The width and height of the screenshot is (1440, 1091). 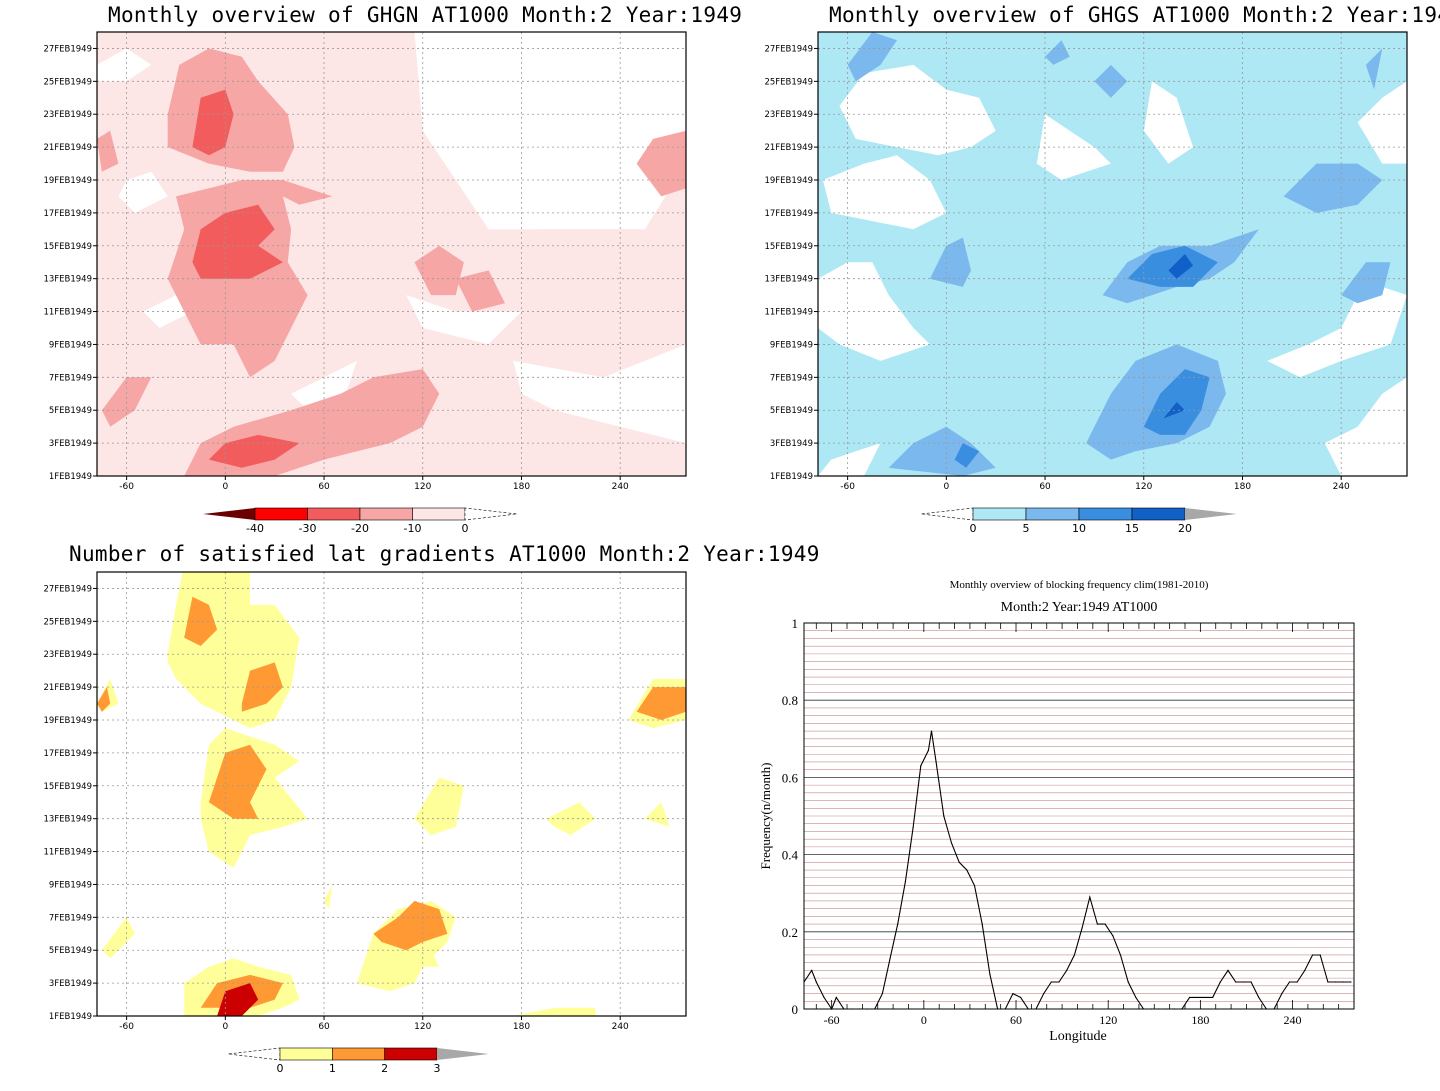 I want to click on ghgs-xtick-0: -60, so click(x=847, y=487).